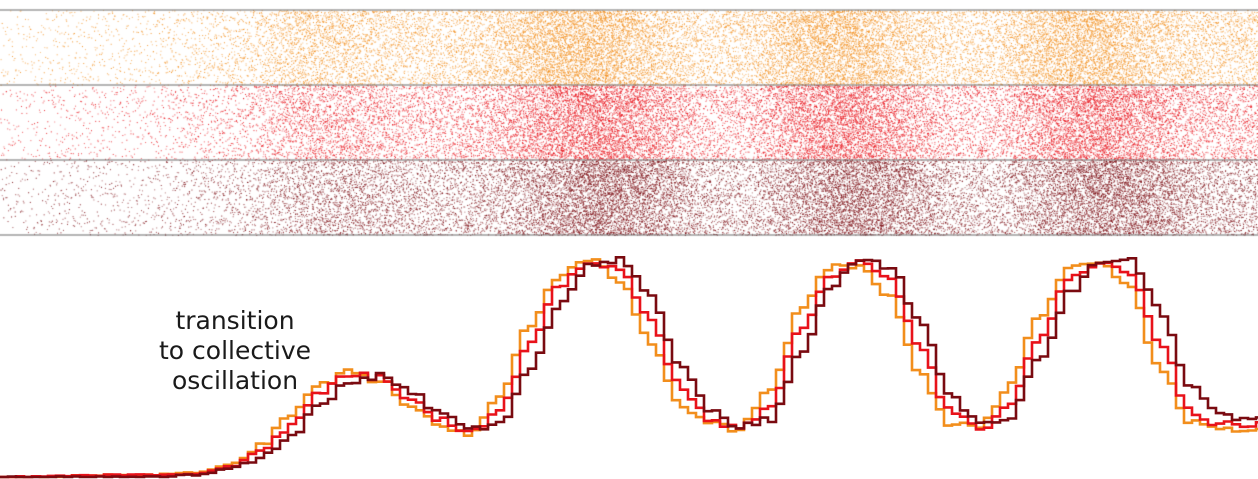 The height and width of the screenshot is (479, 1258). What do you see at coordinates (235, 320) in the screenshot?
I see `annotation-line-1: transition` at bounding box center [235, 320].